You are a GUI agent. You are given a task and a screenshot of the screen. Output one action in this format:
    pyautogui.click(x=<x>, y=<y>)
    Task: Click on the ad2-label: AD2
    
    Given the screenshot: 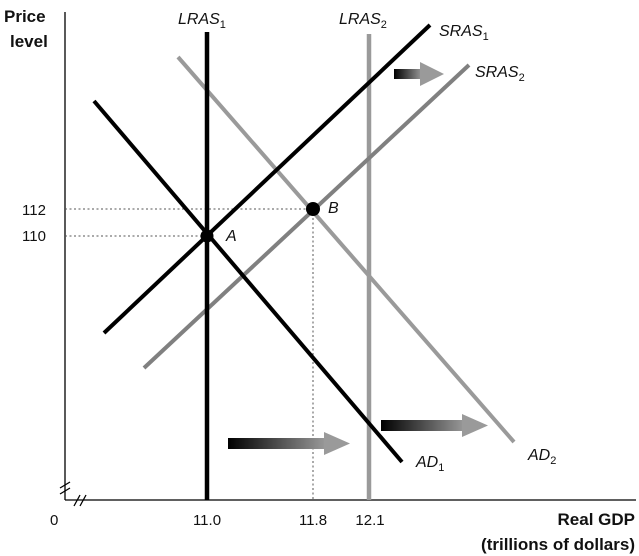 What is the action you would take?
    pyautogui.click(x=541, y=457)
    